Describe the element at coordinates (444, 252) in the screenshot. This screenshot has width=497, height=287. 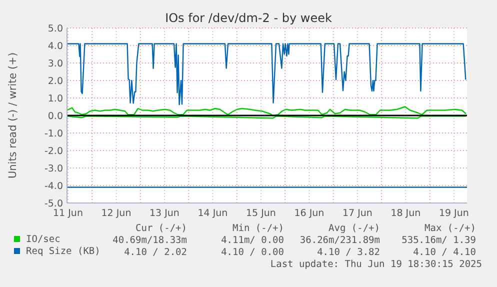
I see `text: 4.10 / 4.10` at that location.